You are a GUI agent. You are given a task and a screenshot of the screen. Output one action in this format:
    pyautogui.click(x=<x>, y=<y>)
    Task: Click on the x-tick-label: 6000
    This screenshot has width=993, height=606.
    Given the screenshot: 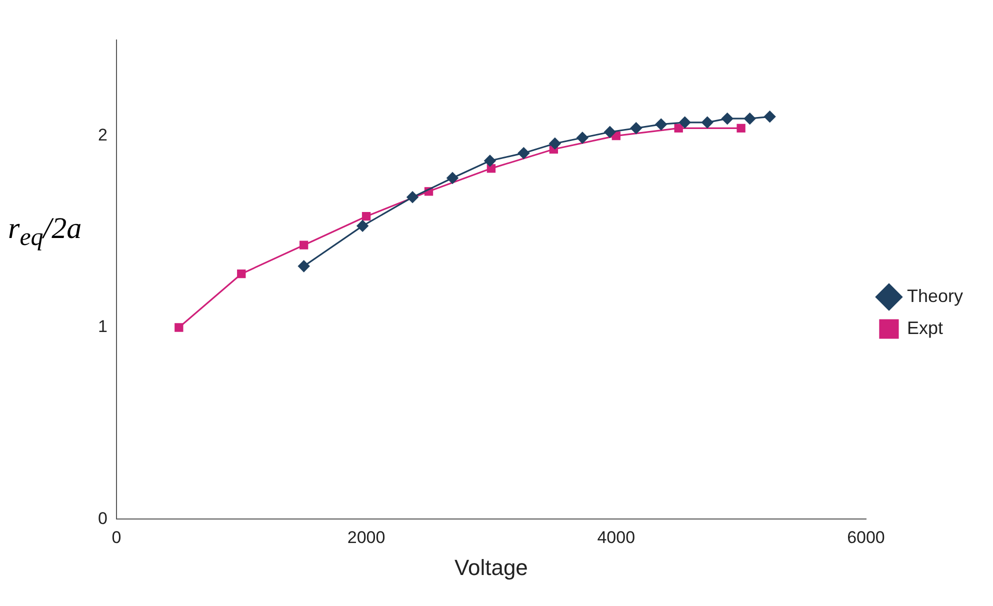 What is the action you would take?
    pyautogui.click(x=866, y=538)
    